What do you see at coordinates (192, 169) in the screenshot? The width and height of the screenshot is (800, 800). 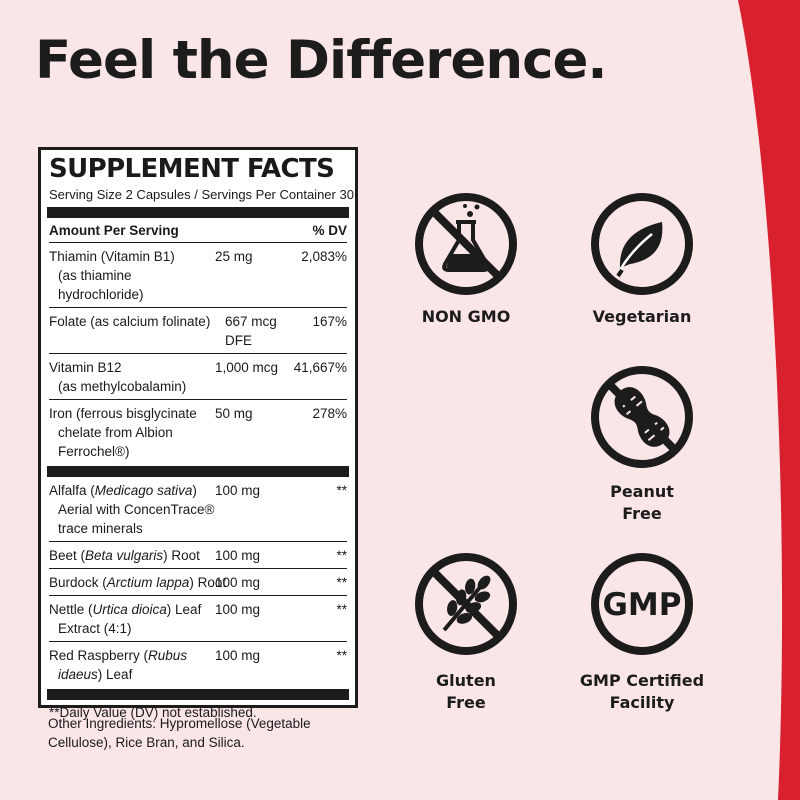 I see `facts-title: SUPPLEMENT FACTS` at bounding box center [192, 169].